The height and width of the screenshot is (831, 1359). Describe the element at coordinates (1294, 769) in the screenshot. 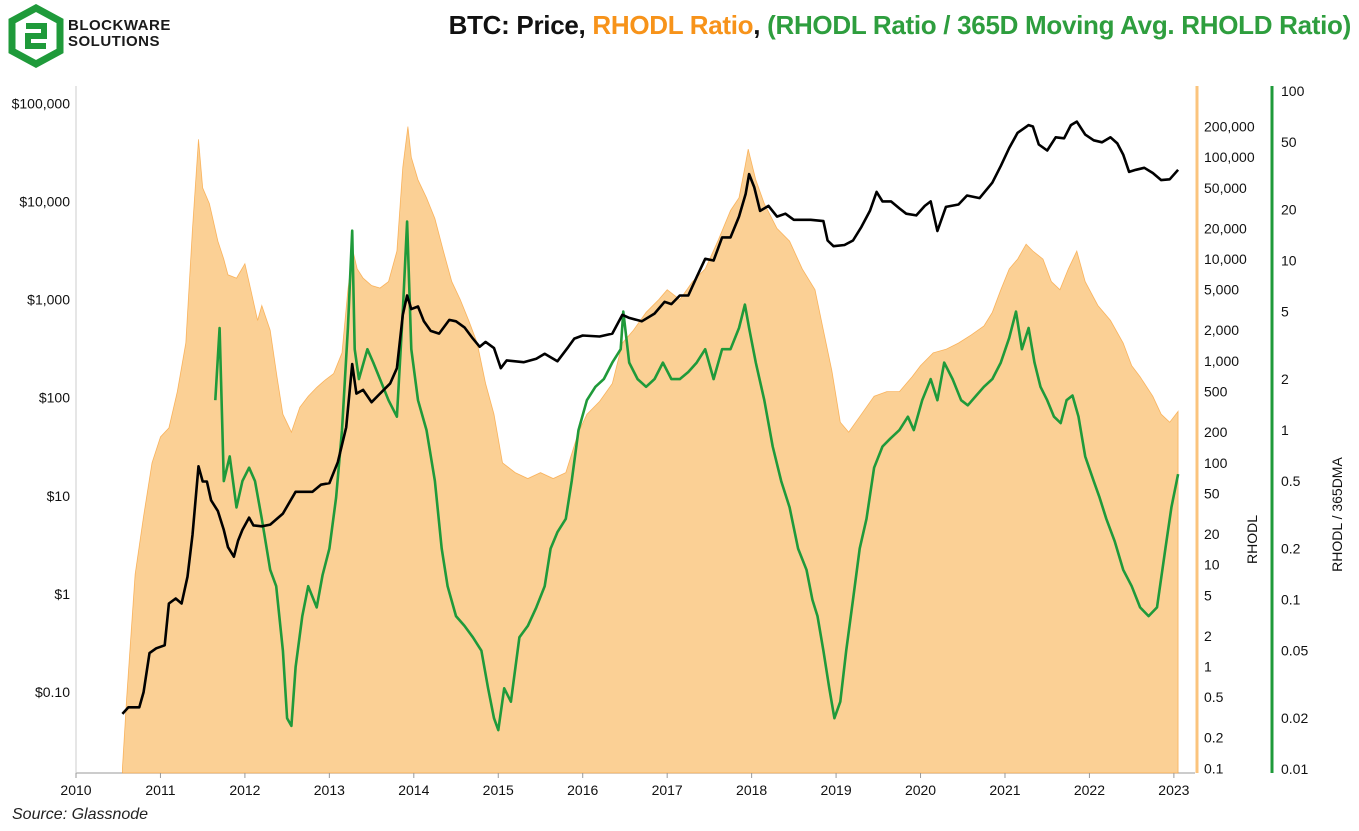

I see `ratio-tick-label: 0.01` at that location.